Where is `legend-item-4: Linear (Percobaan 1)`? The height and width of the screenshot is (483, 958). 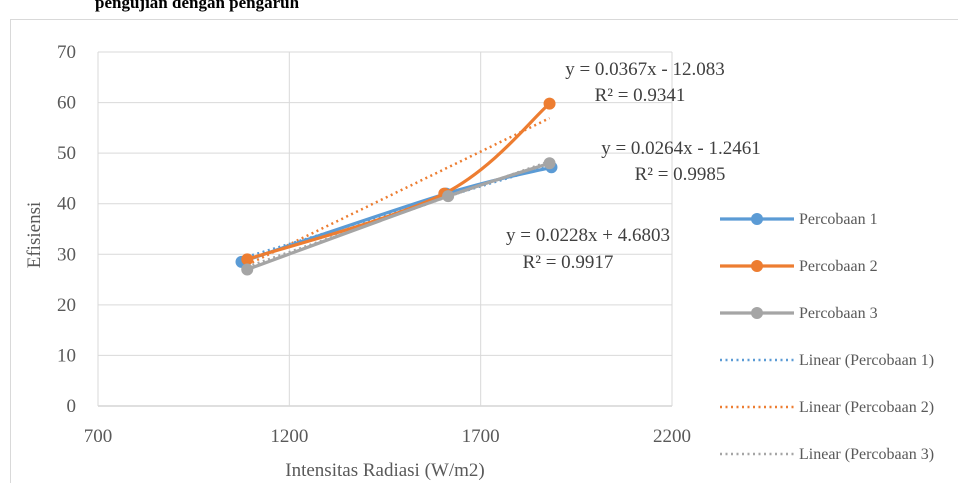 legend-item-4: Linear (Percobaan 1) is located at coordinates (827, 360).